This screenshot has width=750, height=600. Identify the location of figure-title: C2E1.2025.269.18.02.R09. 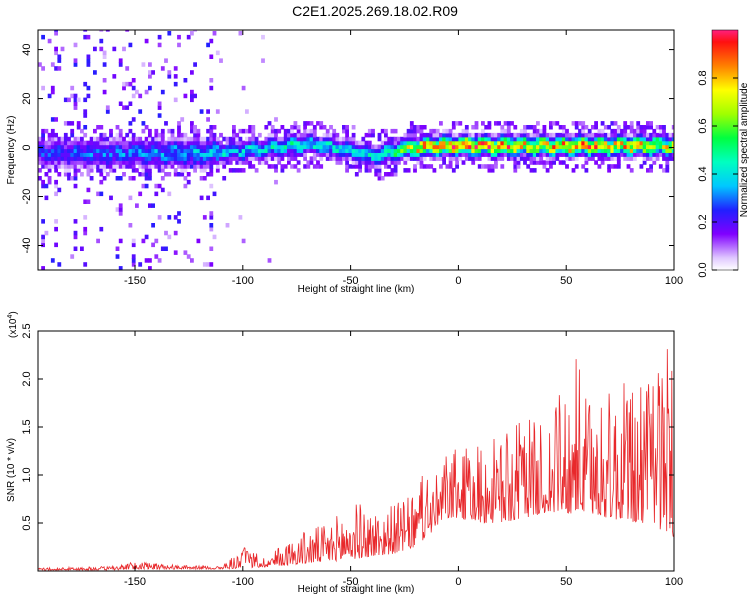
(375, 11).